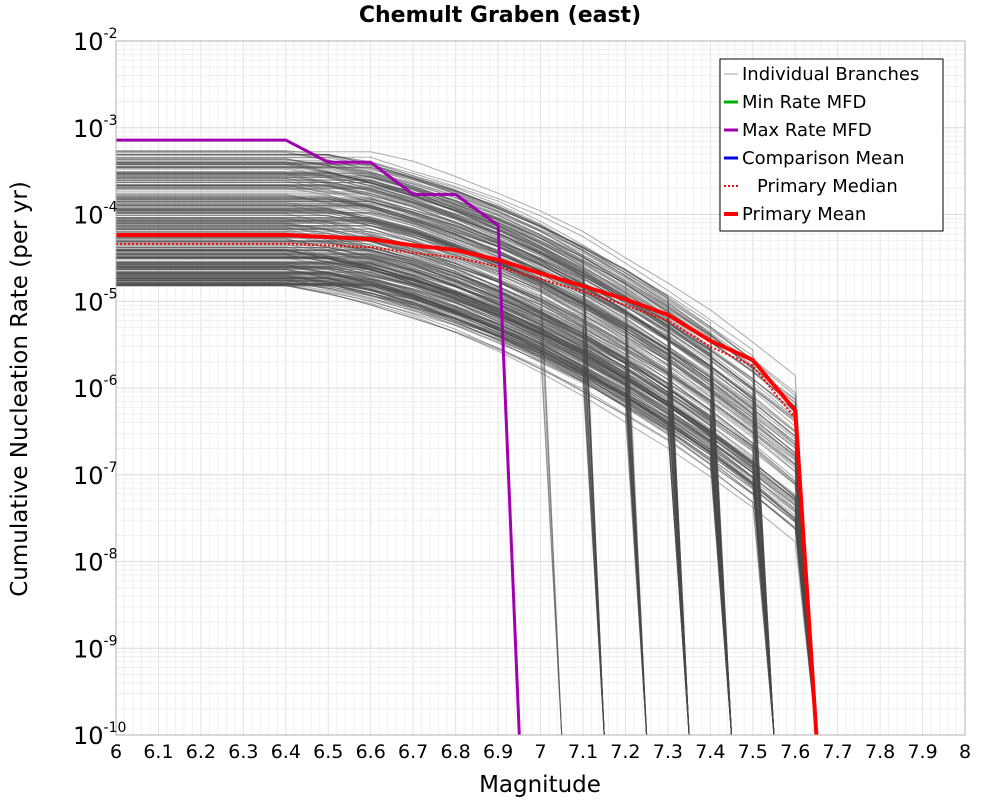  I want to click on x-tick-label: 7.7, so click(838, 752).